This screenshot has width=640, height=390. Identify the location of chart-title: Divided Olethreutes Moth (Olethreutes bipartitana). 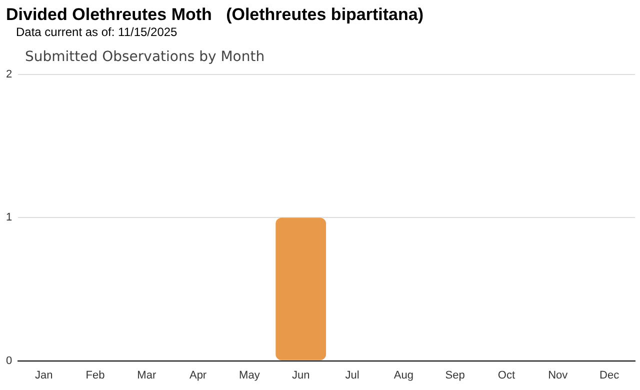
(215, 15).